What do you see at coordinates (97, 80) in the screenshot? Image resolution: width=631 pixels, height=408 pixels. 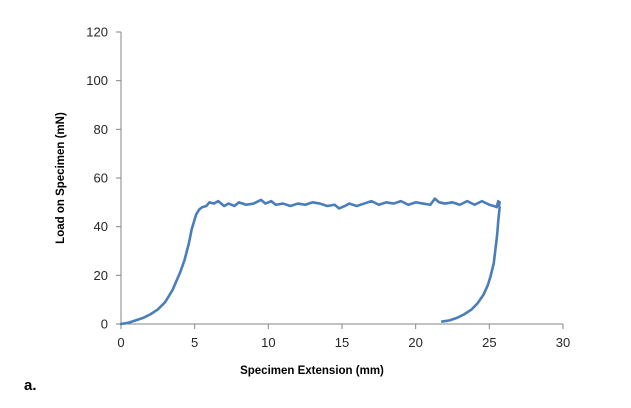 I see `y-tick-label: 100` at bounding box center [97, 80].